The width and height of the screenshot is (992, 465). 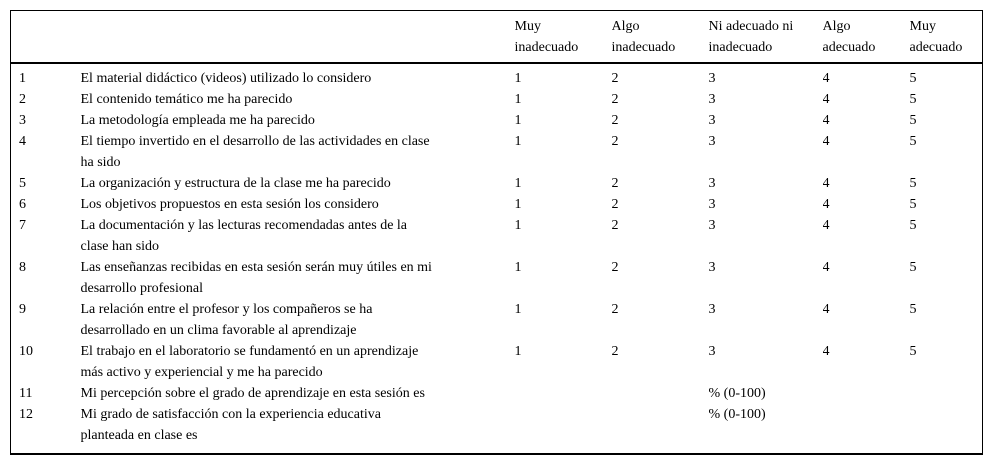 What do you see at coordinates (22, 78) in the screenshot?
I see `question-number: 1` at bounding box center [22, 78].